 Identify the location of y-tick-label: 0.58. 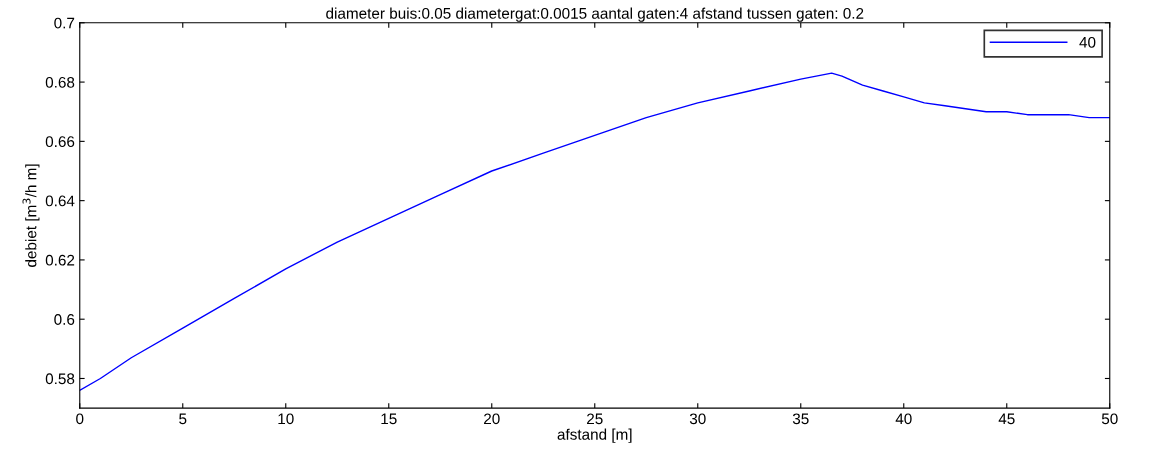
(60, 379).